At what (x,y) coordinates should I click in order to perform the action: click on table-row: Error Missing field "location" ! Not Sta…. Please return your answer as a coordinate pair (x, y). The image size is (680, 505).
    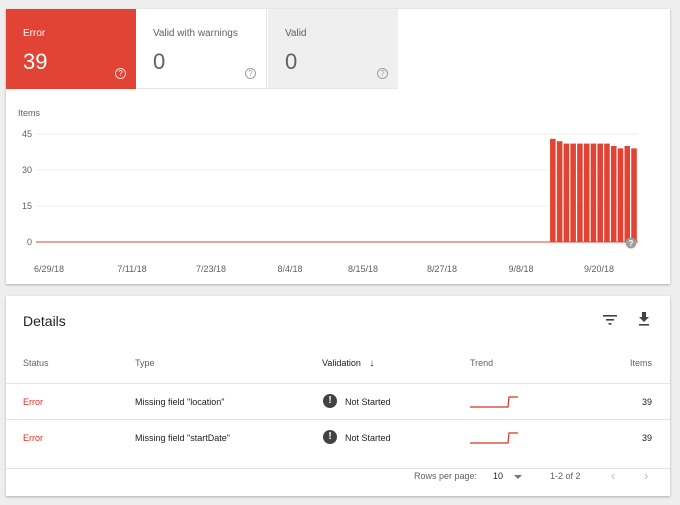
    Looking at the image, I should click on (338, 401).